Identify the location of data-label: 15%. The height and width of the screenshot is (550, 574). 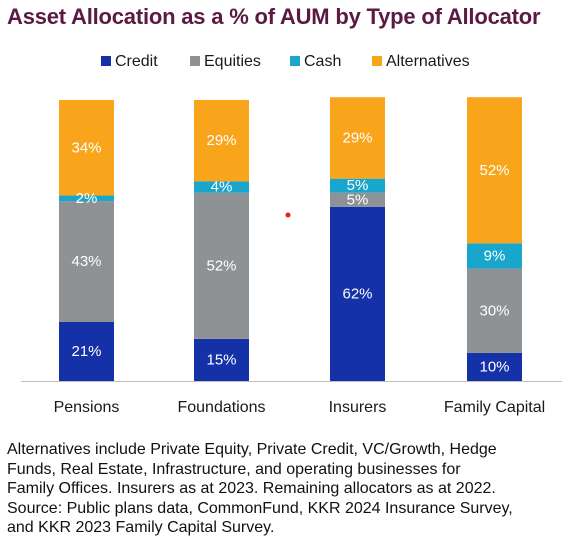
(221, 359).